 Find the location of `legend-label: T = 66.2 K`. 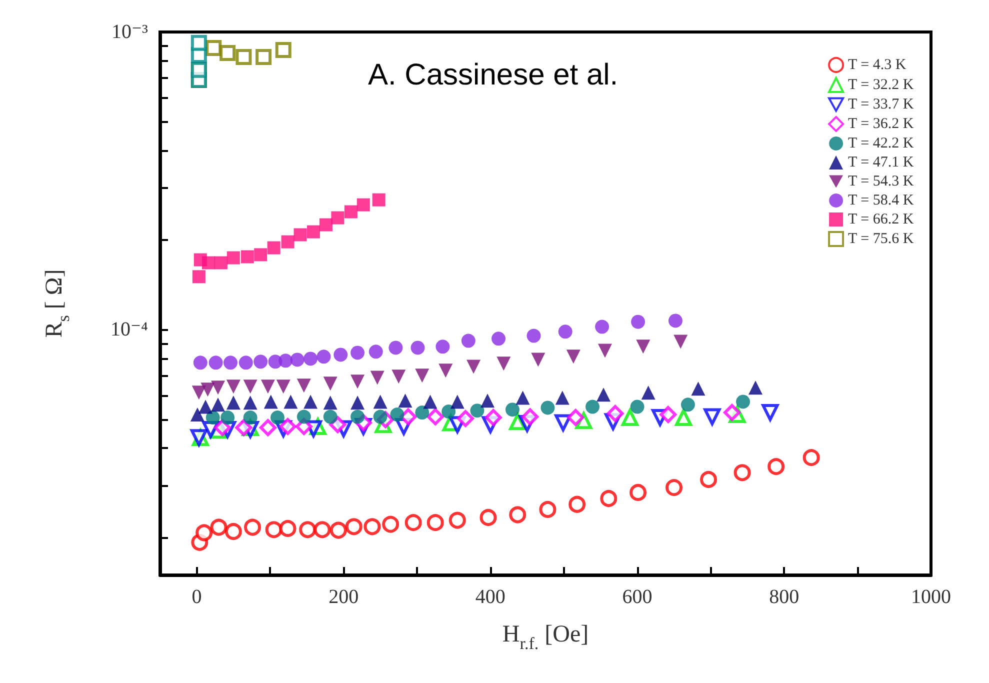

legend-label: T = 66.2 K is located at coordinates (881, 220).